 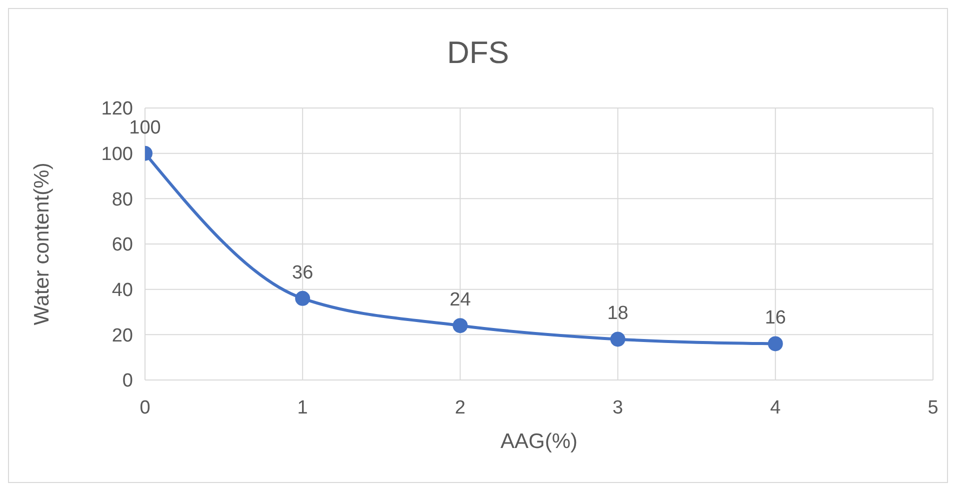 What do you see at coordinates (618, 407) in the screenshot?
I see `x-tick-label: 3` at bounding box center [618, 407].